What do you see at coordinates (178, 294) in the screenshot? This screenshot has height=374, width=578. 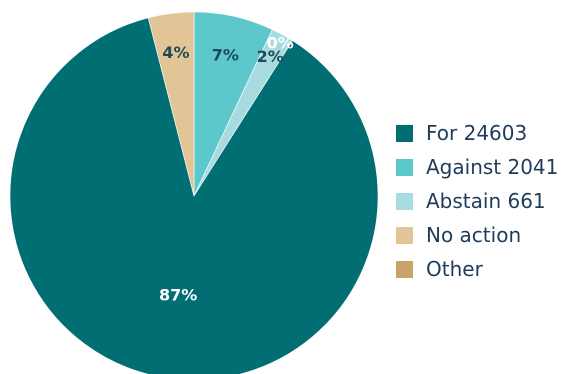 I see `slice-value-label: 87%` at bounding box center [178, 294].